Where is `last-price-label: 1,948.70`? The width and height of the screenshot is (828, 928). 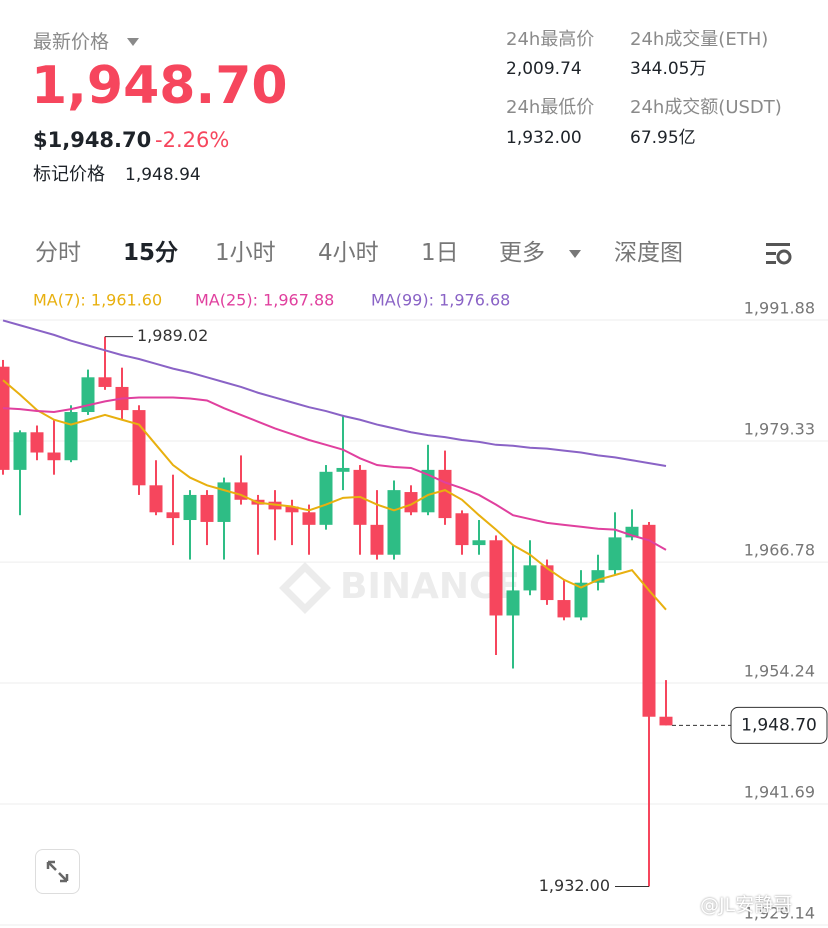
last-price-label: 1,948.70 is located at coordinates (779, 725).